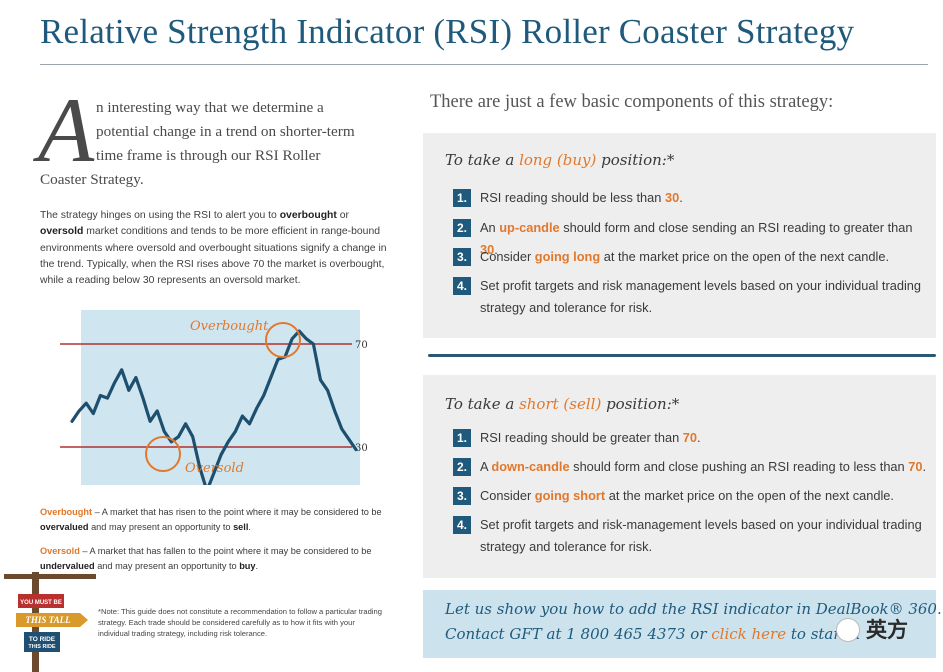 Image resolution: width=943 pixels, height=672 pixels. I want to click on overbought-circle, so click(283, 340).